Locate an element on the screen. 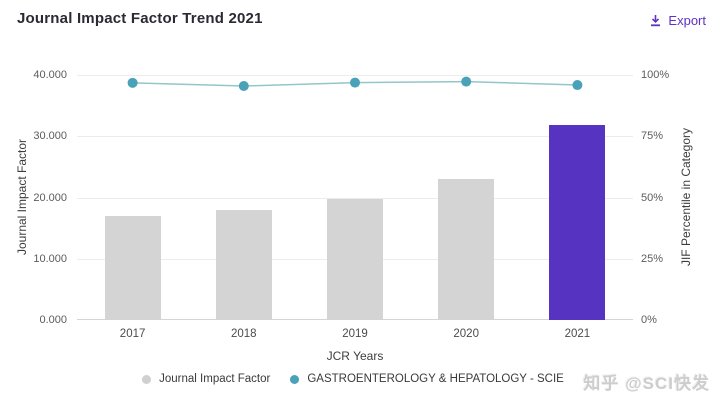  right-tick-label: 0% is located at coordinates (649, 320).